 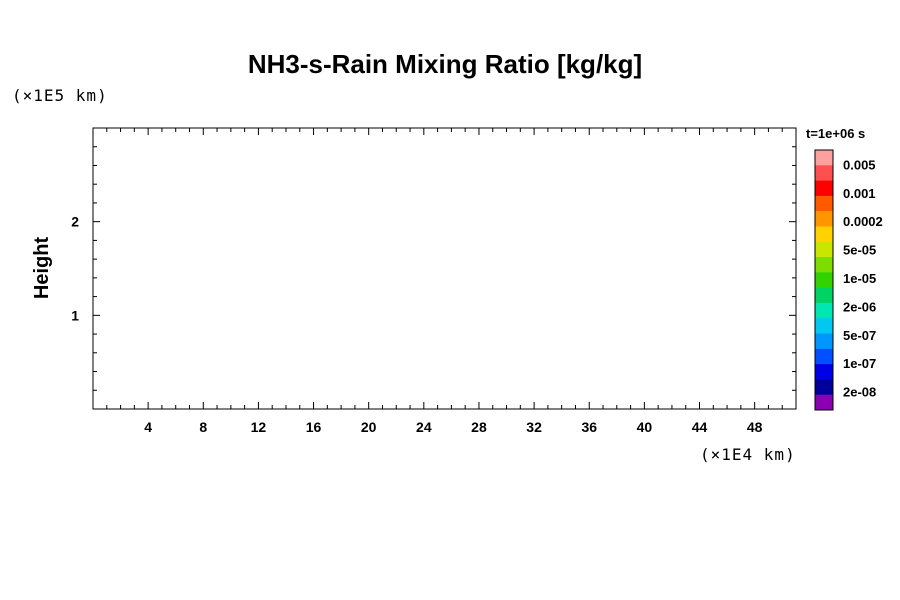 I want to click on x-unit-label: (×1E4 km), so click(x=748, y=454).